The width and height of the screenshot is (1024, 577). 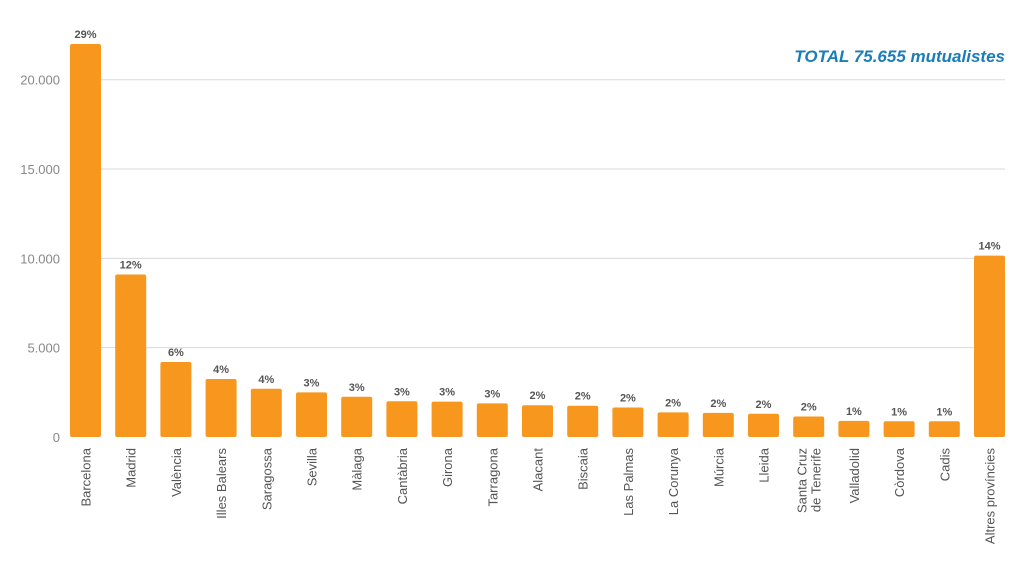 I want to click on x-tick-label: Santa Cruz de Tenerife, so click(x=809, y=480).